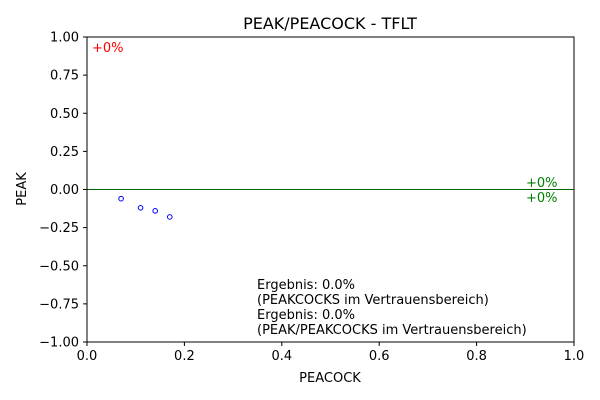  What do you see at coordinates (64, 76) in the screenshot?
I see `y-tick-label: 0.75` at bounding box center [64, 76].